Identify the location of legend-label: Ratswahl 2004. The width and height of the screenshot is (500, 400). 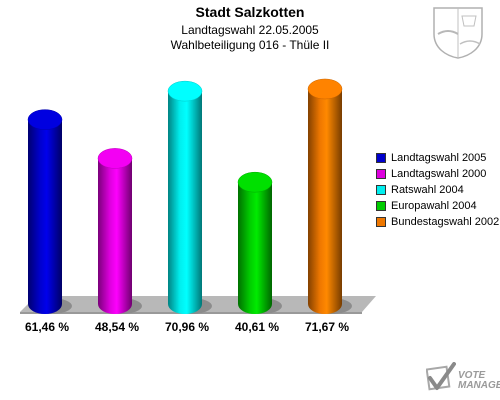
(427, 190).